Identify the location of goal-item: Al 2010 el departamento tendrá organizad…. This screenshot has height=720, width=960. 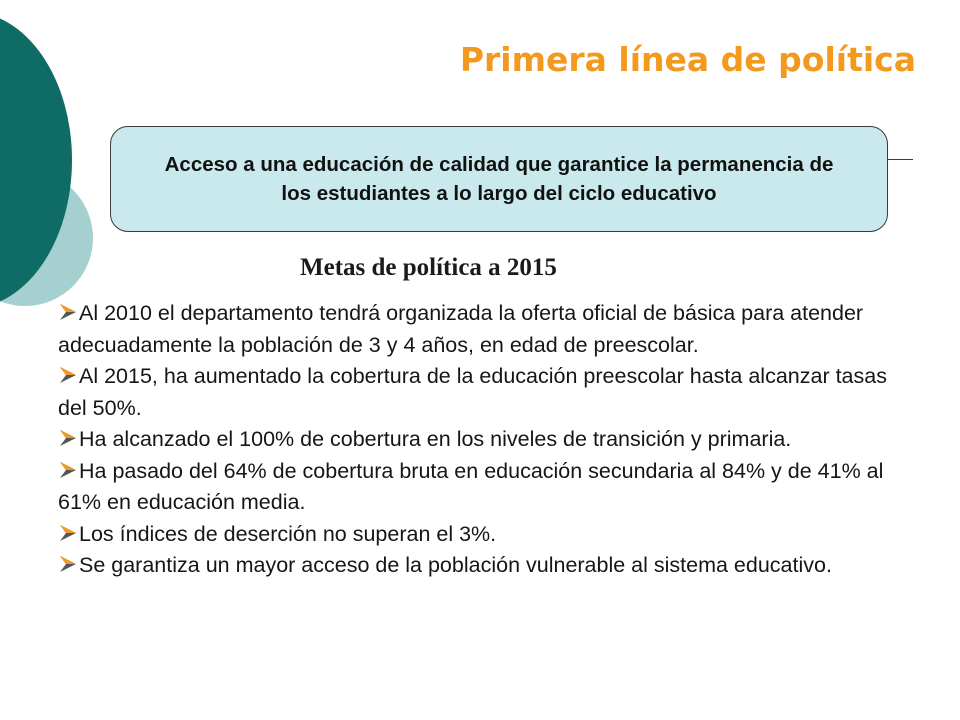
(488, 329).